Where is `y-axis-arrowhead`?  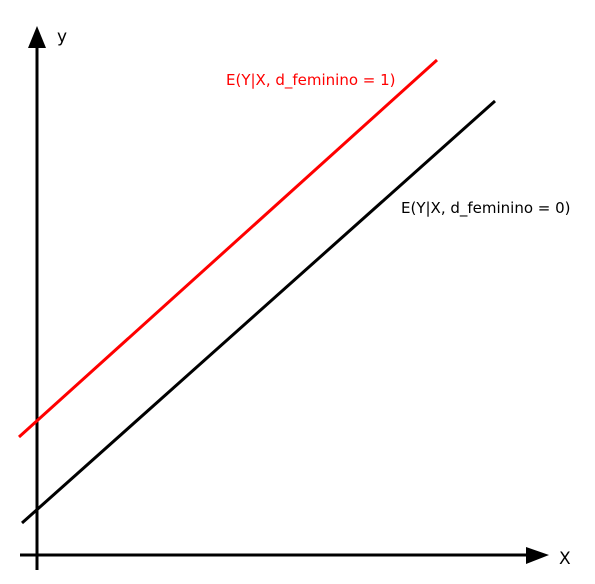
y-axis-arrowhead is located at coordinates (37, 37).